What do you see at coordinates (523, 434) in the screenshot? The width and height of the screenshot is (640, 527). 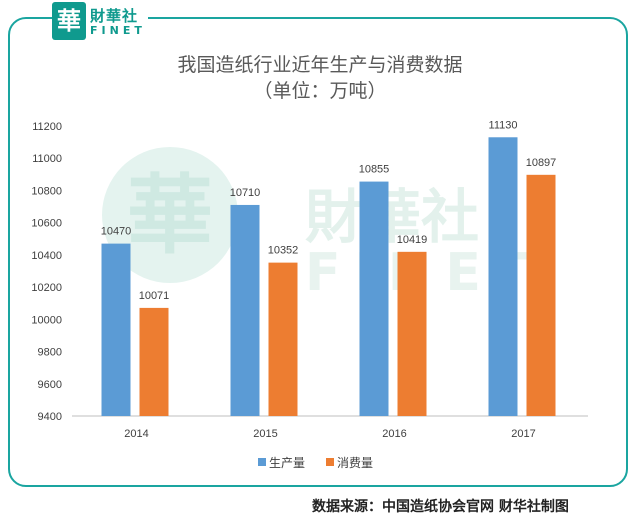 I see `x-tick-label: 2017` at bounding box center [523, 434].